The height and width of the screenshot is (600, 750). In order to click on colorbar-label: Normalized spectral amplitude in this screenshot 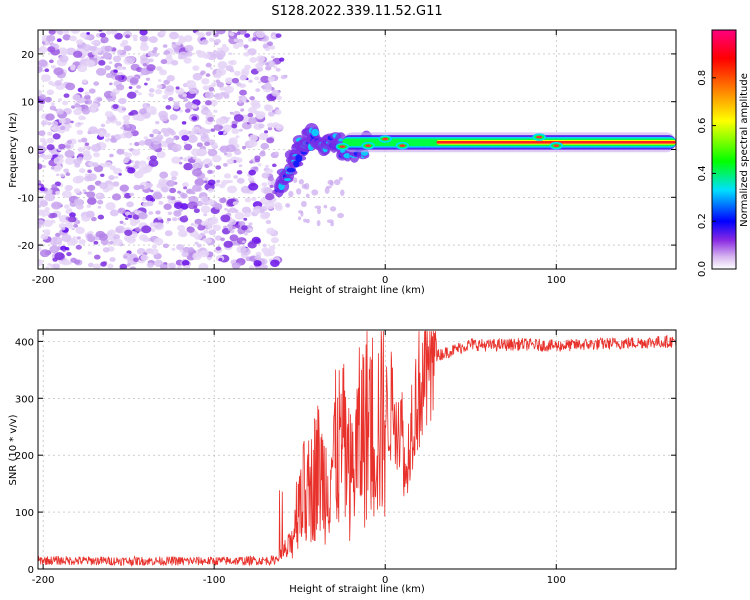, I will do `click(744, 150)`.